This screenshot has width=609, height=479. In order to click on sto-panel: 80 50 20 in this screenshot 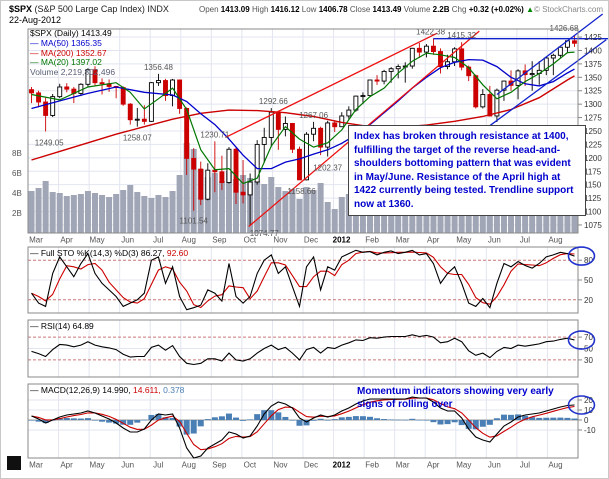, I will do `click(310, 280)`.